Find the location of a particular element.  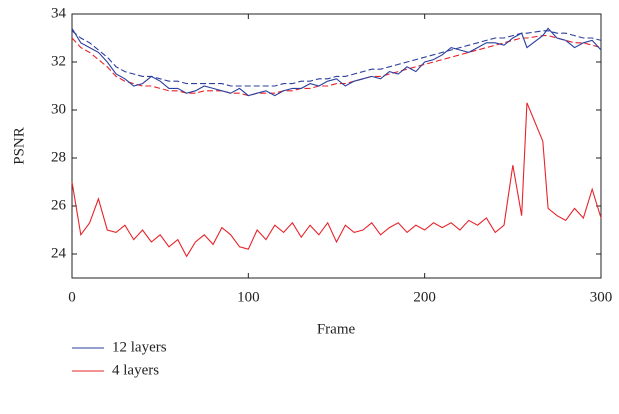

x-axis-label: Frame is located at coordinates (336, 329).